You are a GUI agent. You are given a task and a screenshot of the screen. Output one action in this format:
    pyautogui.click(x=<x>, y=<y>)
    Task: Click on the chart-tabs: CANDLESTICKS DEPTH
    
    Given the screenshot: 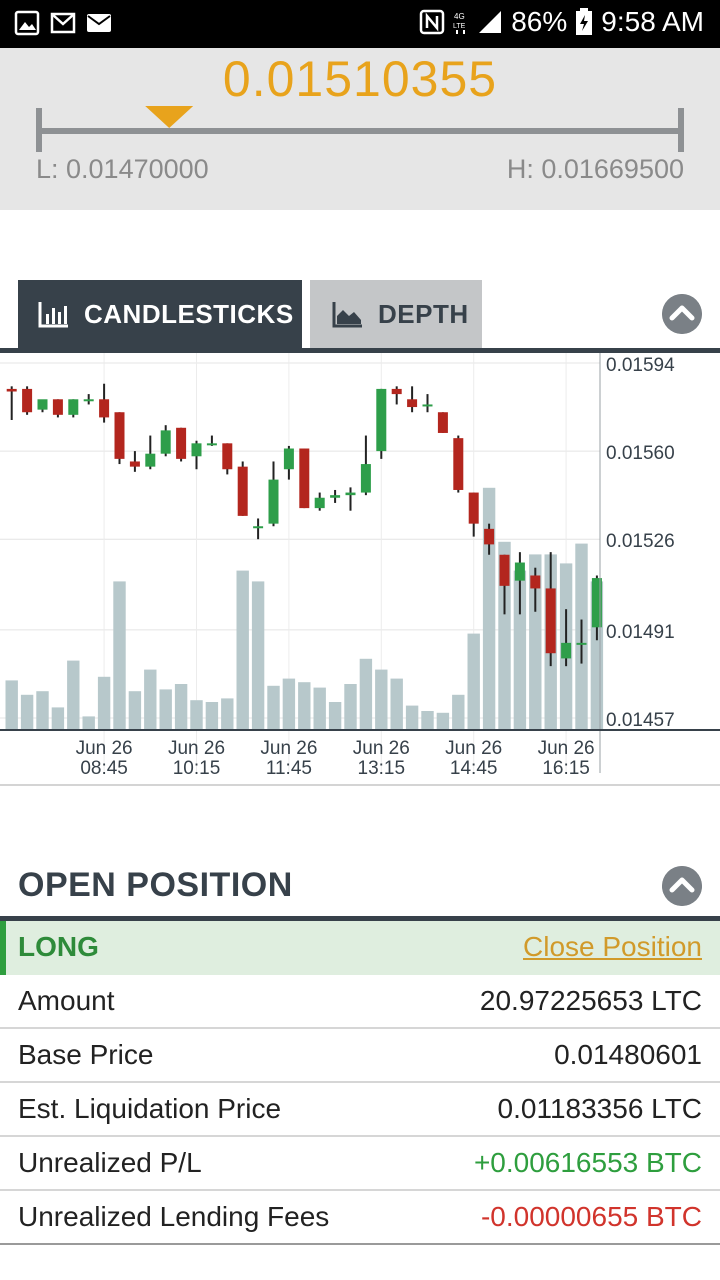 What is the action you would take?
    pyautogui.click(x=360, y=315)
    